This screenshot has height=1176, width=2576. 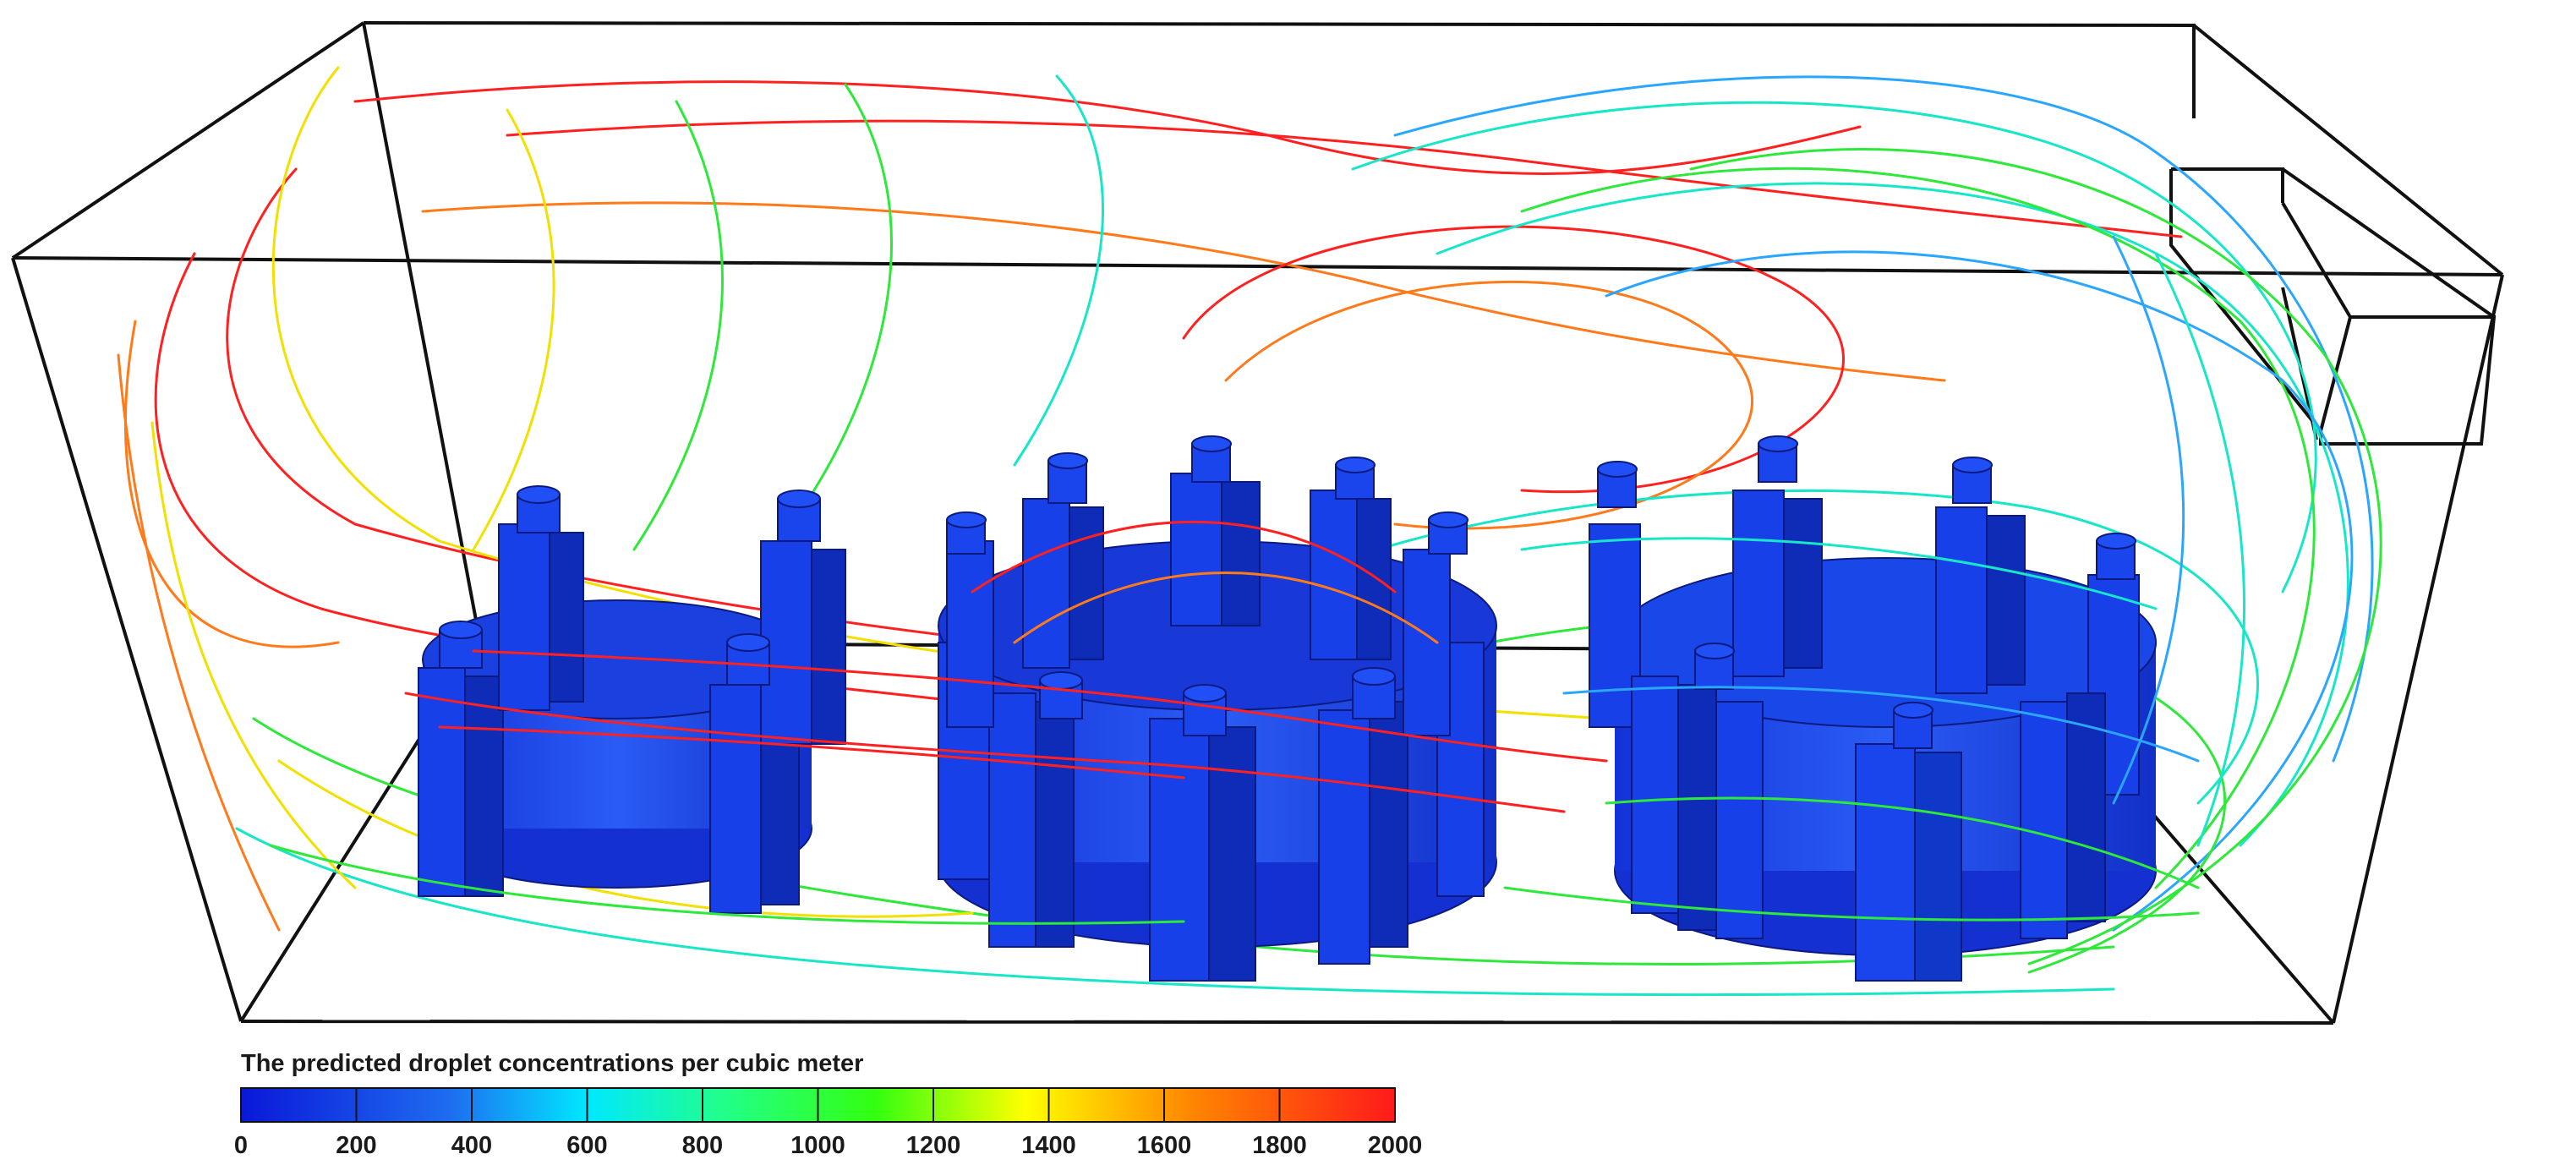 I want to click on cylindrical-unit-right, so click(x=1873, y=708).